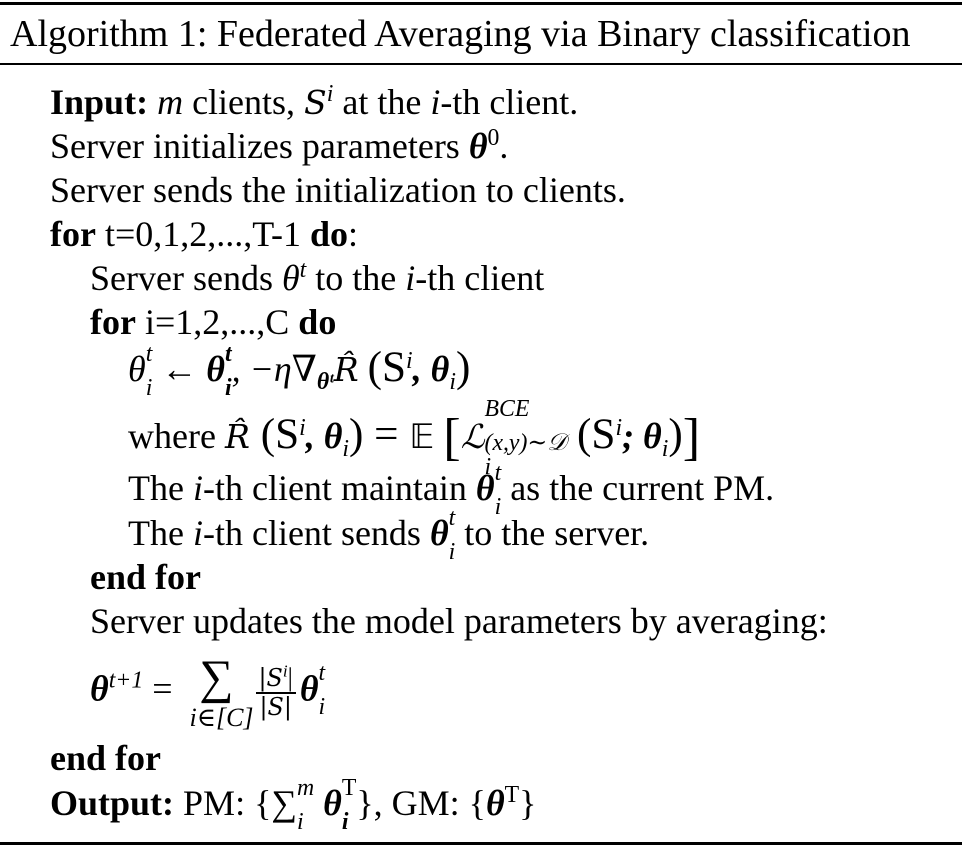 Image resolution: width=970 pixels, height=859 pixels. What do you see at coordinates (204, 234) in the screenshot?
I see `outer-for-line: for t=0,1,2,...,T-1 do:` at bounding box center [204, 234].